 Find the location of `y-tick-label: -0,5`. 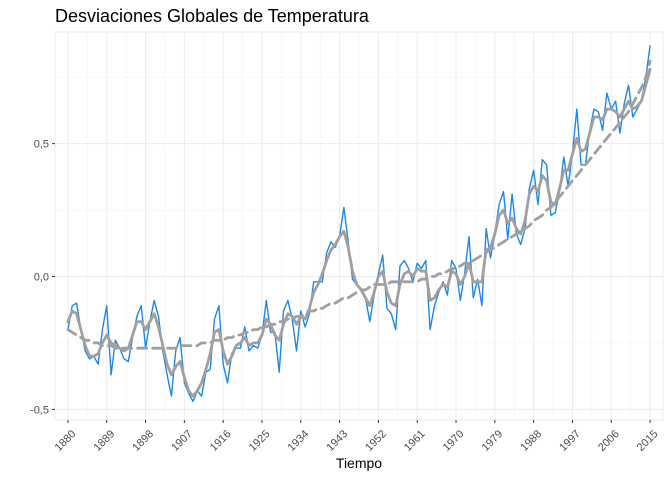

y-tick-label: -0,5 is located at coordinates (39, 410).